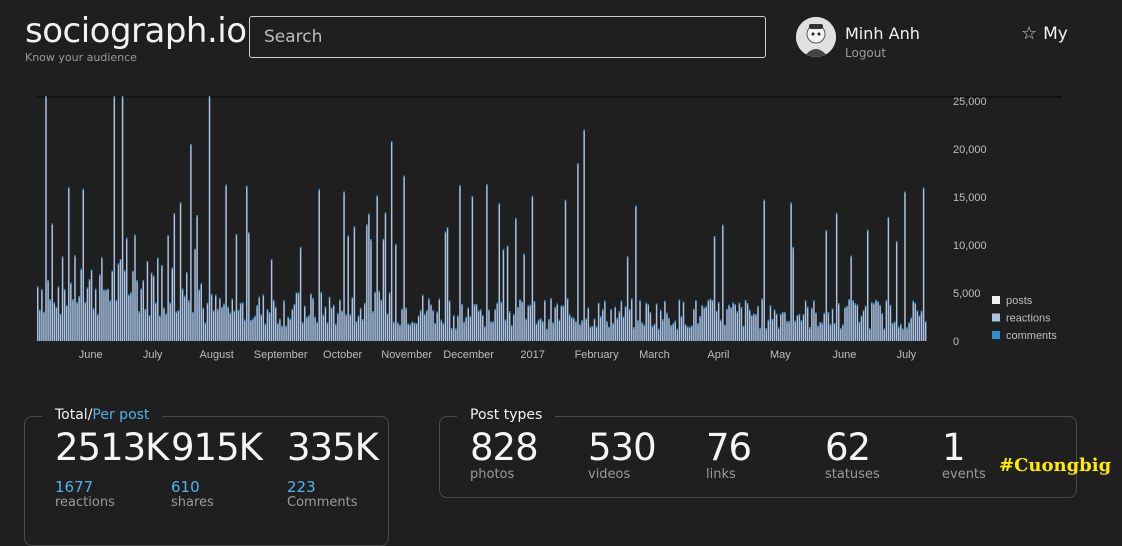 This screenshot has width=1122, height=546. Describe the element at coordinates (848, 447) in the screenshot. I see `count-statuses: 62` at that location.